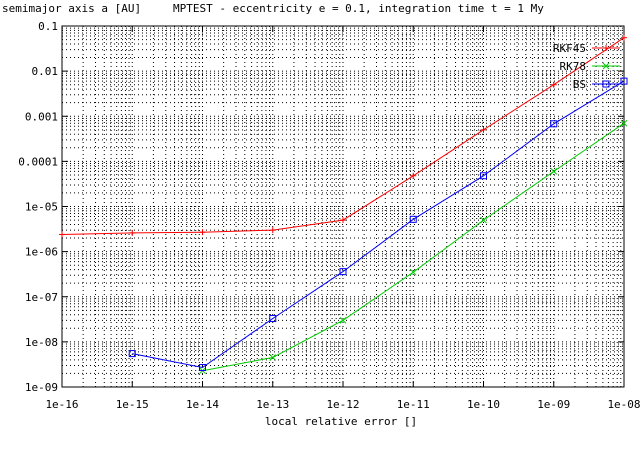 The image size is (640, 450). I want to click on legend-label-rkf45: RKF45, so click(569, 48).